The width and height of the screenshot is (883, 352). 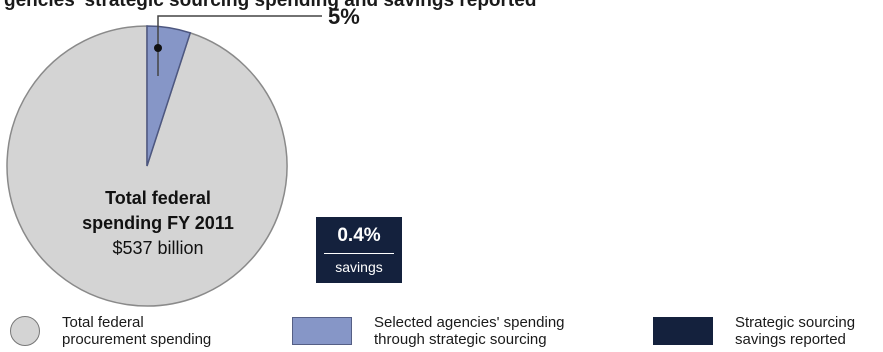 What do you see at coordinates (158, 223) in the screenshot?
I see `pie-center-title-line2: spending FY 2011` at bounding box center [158, 223].